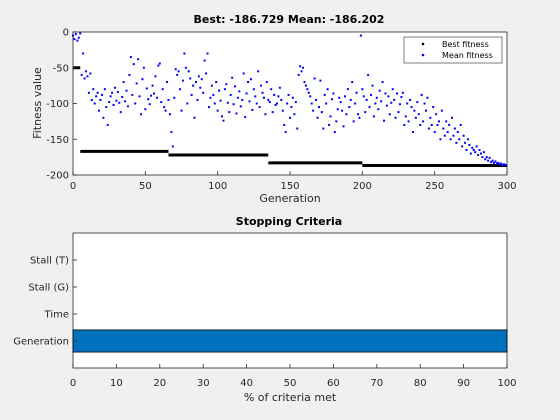 This screenshot has height=420, width=560. What do you see at coordinates (57, 176) in the screenshot?
I see `fitness-y-tick-label-0: -200` at bounding box center [57, 176].